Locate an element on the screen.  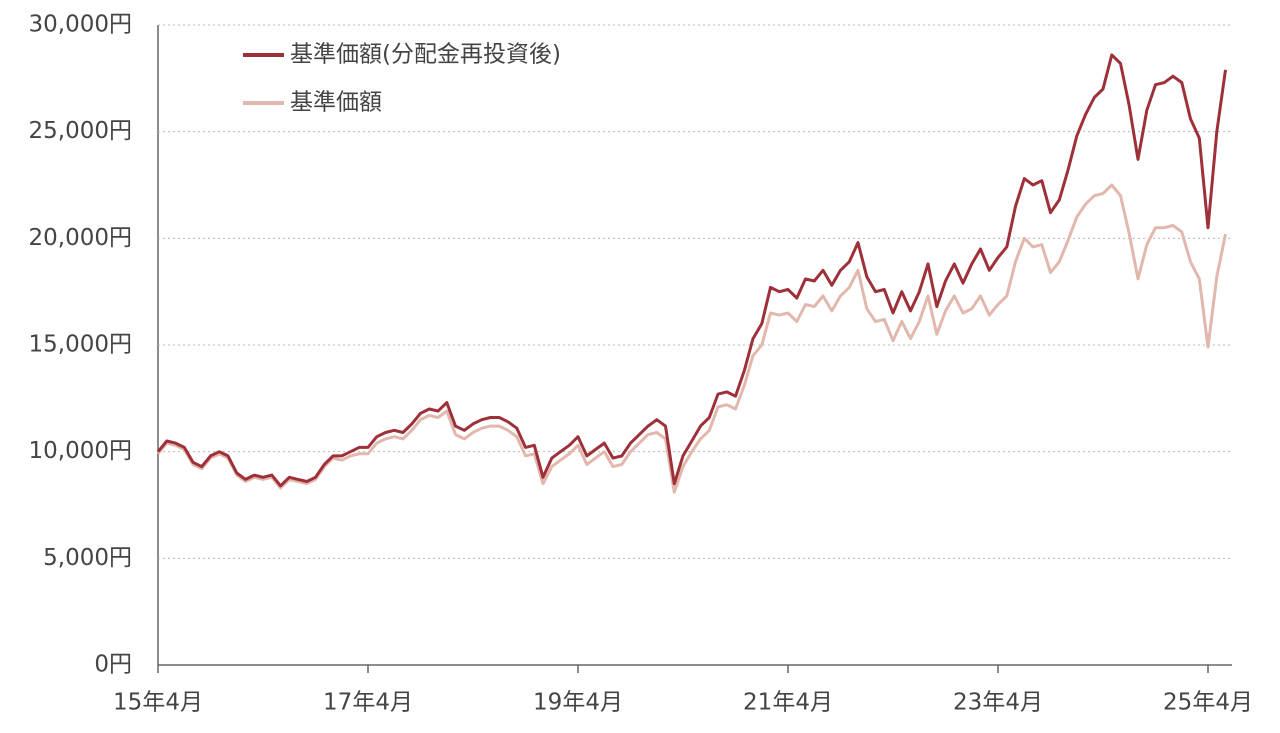
y-tick-label: 10,000円 is located at coordinates (80, 451).